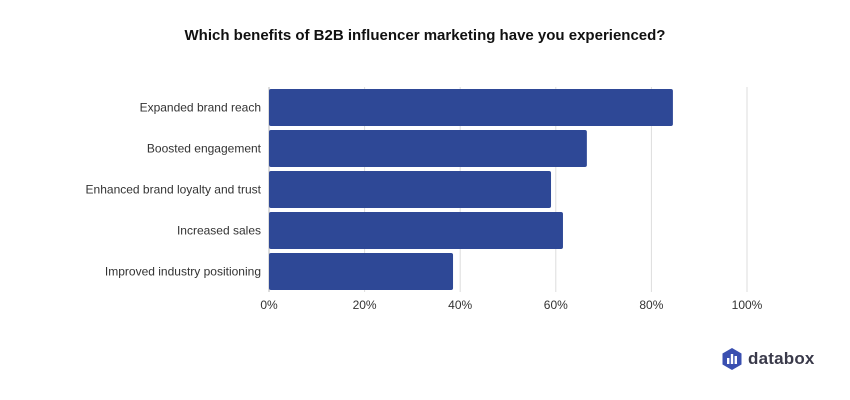 The height and width of the screenshot is (400, 850). What do you see at coordinates (204, 149) in the screenshot?
I see `category-label: Boosted engagement` at bounding box center [204, 149].